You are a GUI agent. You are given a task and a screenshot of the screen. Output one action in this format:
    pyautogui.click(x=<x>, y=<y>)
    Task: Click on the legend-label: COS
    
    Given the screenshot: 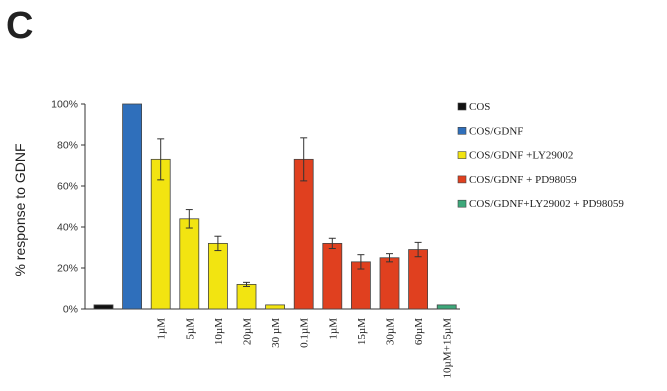 What is the action you would take?
    pyautogui.click(x=479, y=107)
    